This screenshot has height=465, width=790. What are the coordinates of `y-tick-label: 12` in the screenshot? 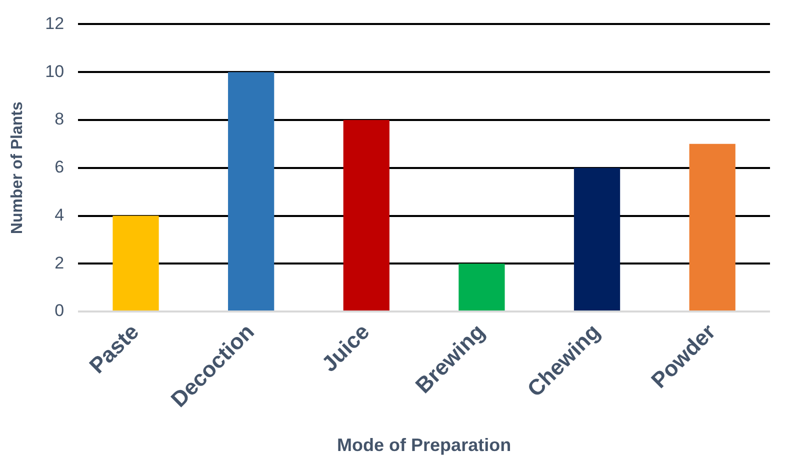 It's located at (54, 23).